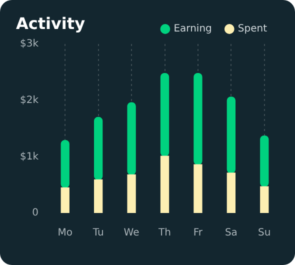 The height and width of the screenshot is (265, 295). Describe the element at coordinates (132, 233) in the screenshot. I see `x-tick-label: We` at that location.